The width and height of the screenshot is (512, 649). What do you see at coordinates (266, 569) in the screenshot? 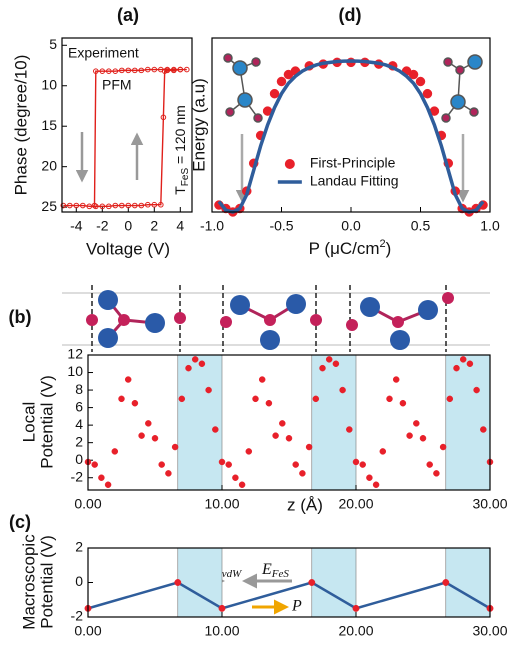
I see `annotation-text: E` at bounding box center [266, 569].